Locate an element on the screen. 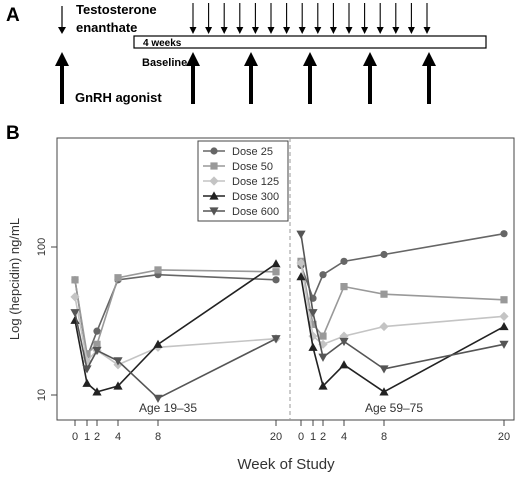  x-axis: 0 1 2 4 8 20 0 1 2 4 8 20 is located at coordinates (291, 431).